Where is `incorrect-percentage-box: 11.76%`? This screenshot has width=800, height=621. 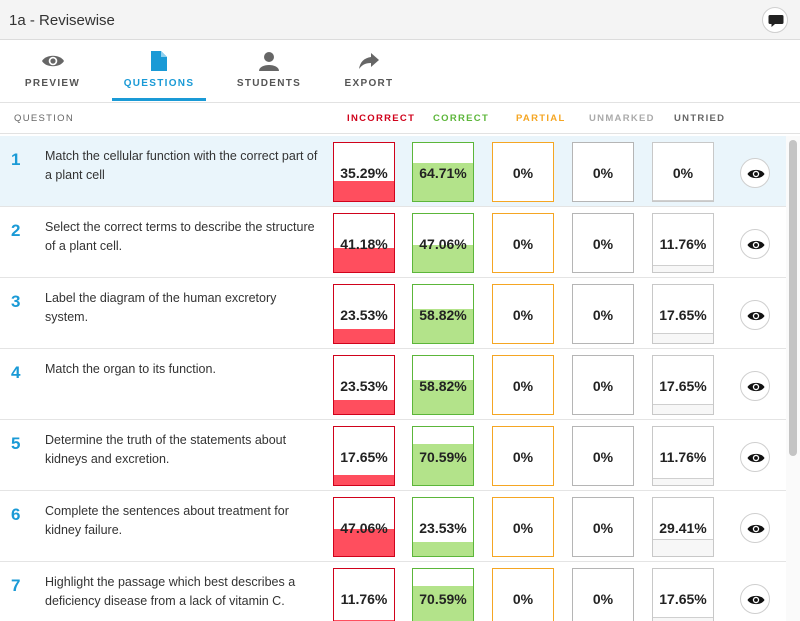 incorrect-percentage-box: 11.76% is located at coordinates (364, 594).